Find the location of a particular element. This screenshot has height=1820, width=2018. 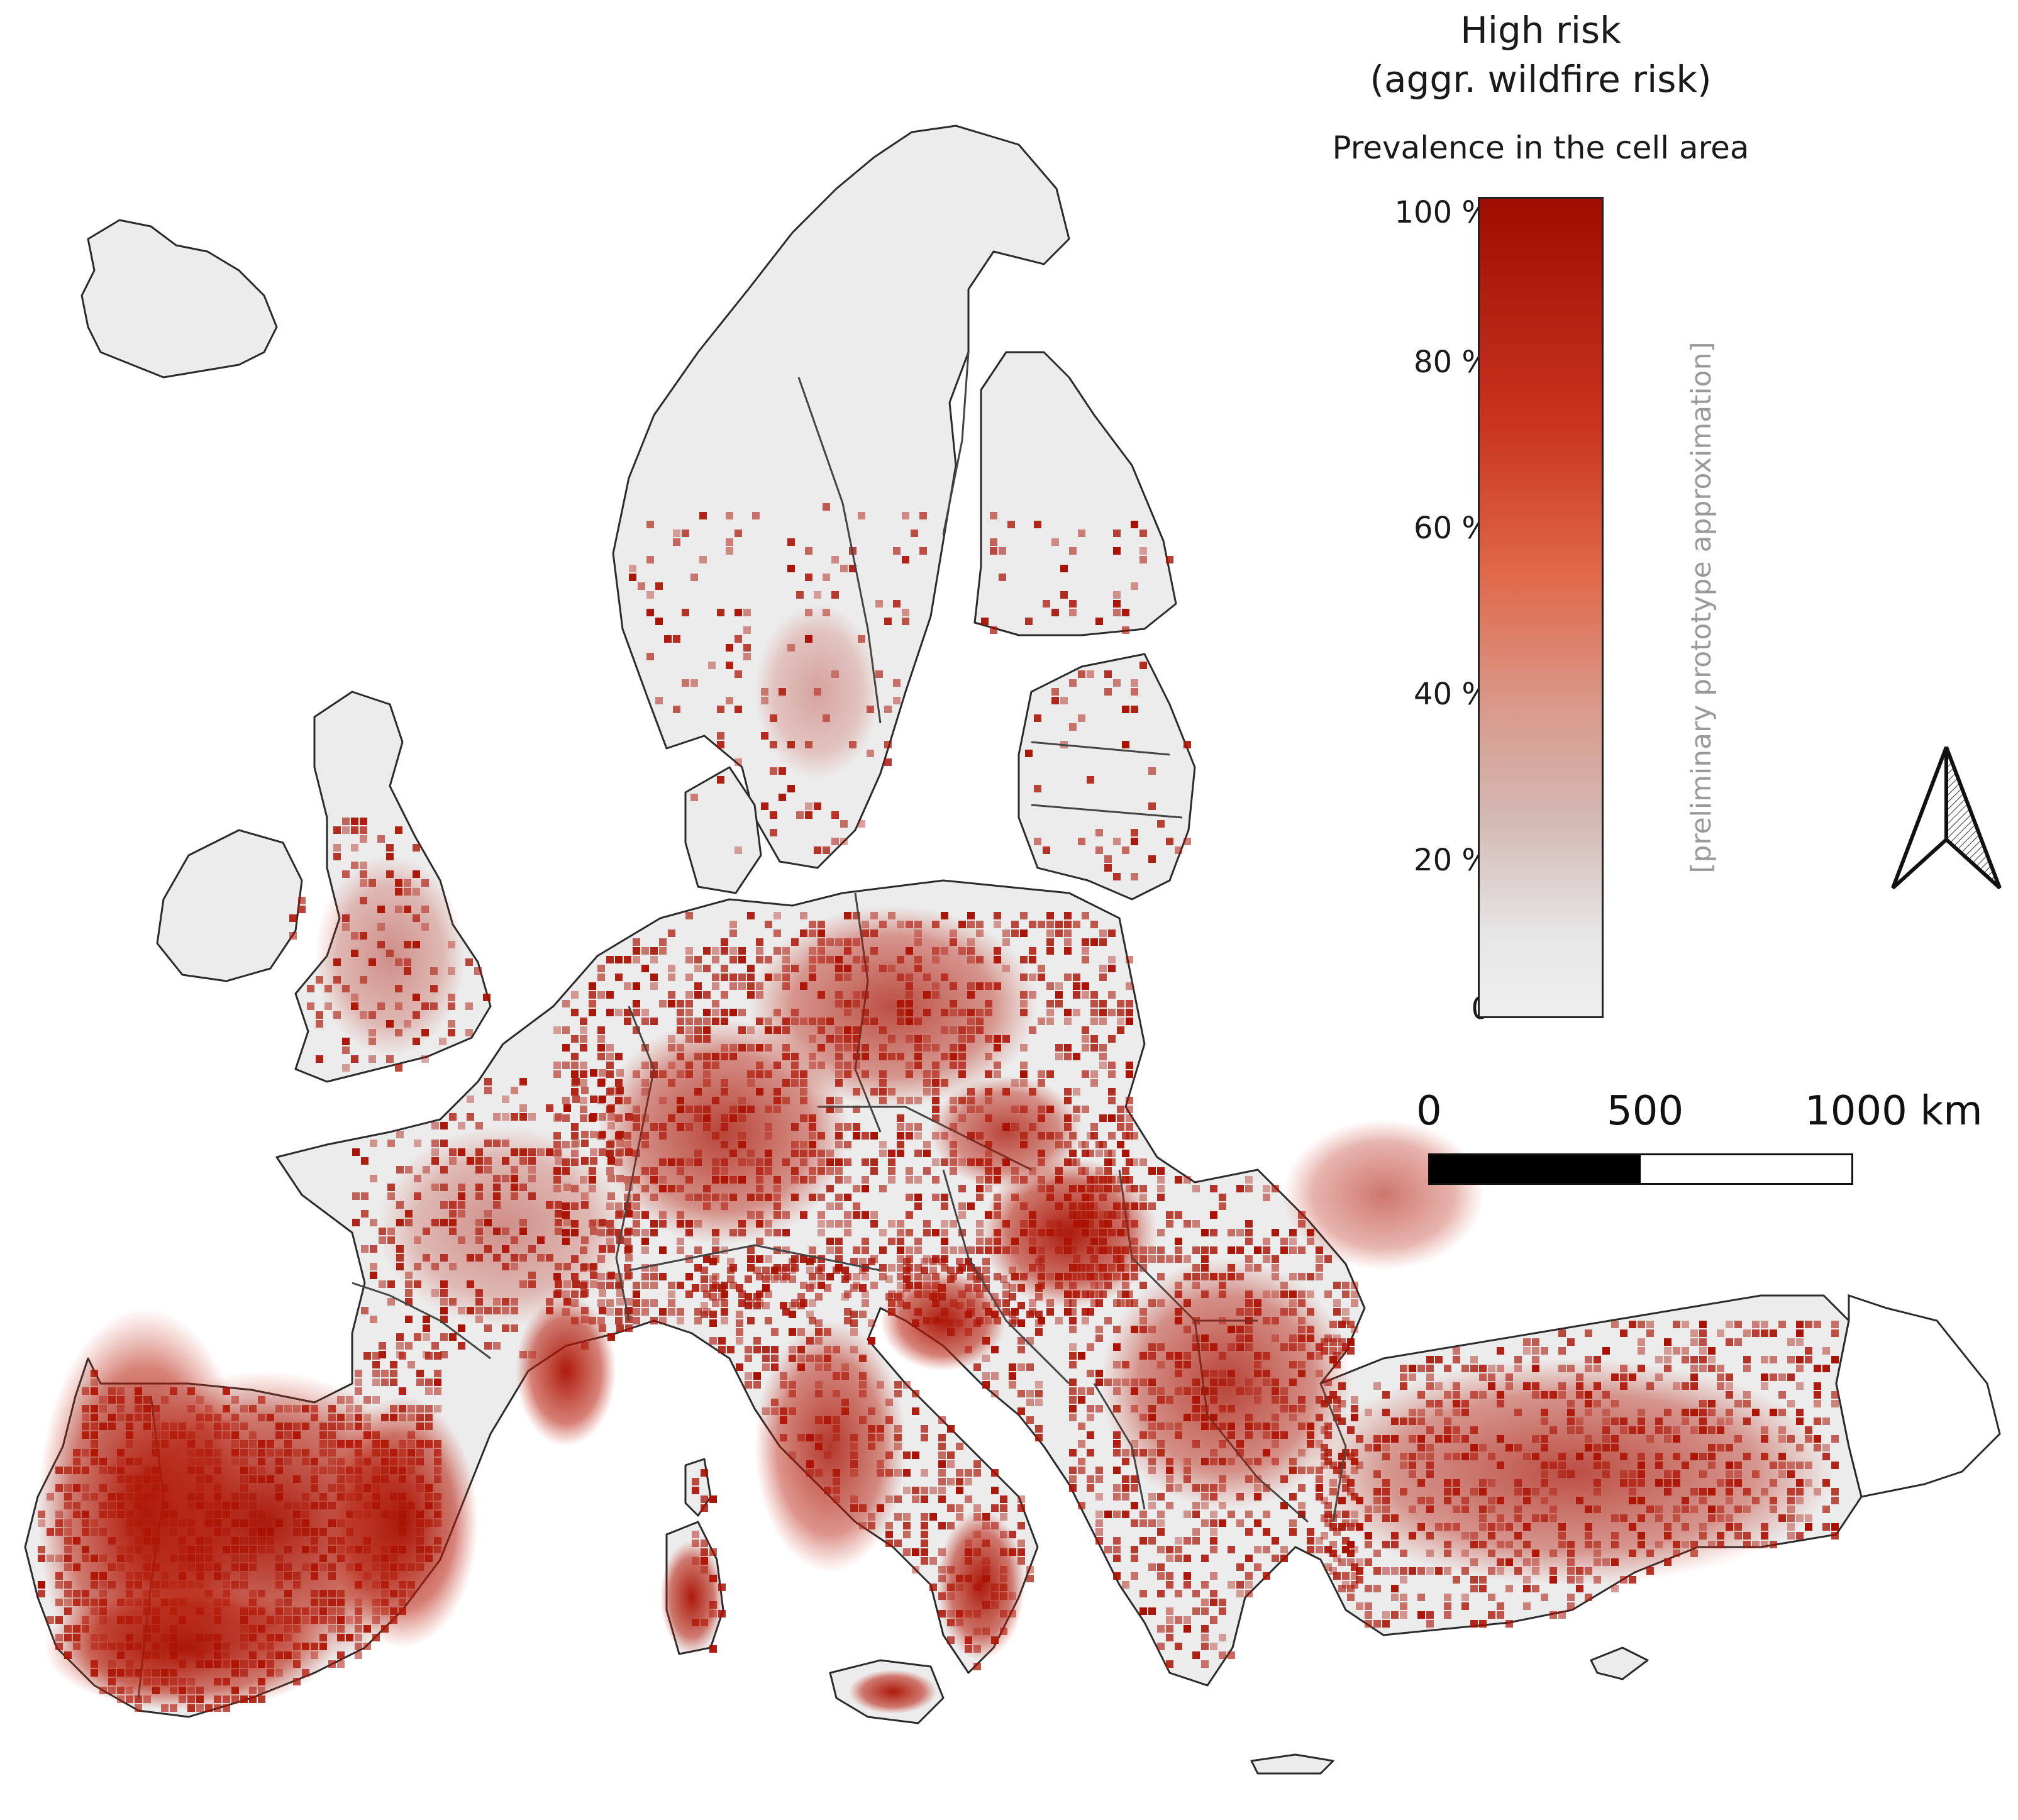

ireland-landmass is located at coordinates (229, 905).